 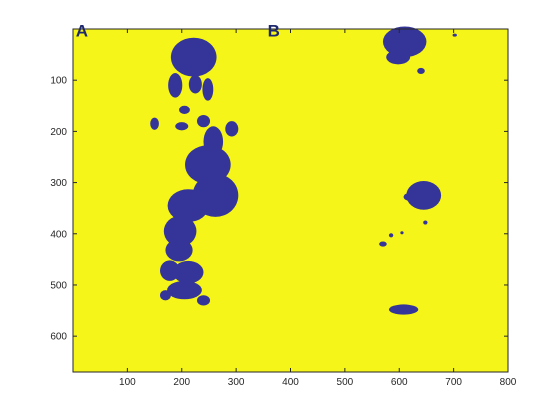 What do you see at coordinates (290, 382) in the screenshot?
I see `x-tick-label: 400` at bounding box center [290, 382].